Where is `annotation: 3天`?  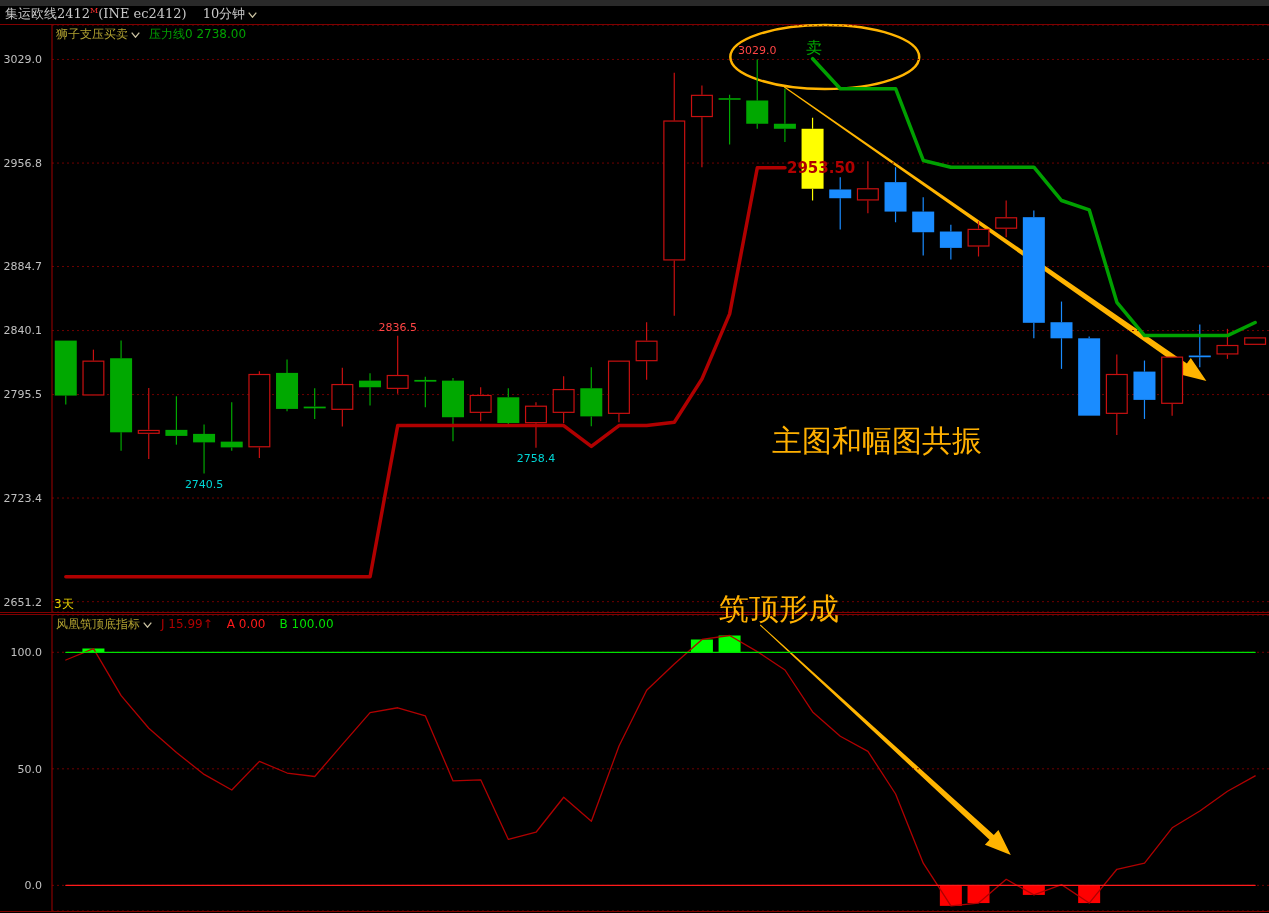
annotation: 3天 is located at coordinates (64, 604).